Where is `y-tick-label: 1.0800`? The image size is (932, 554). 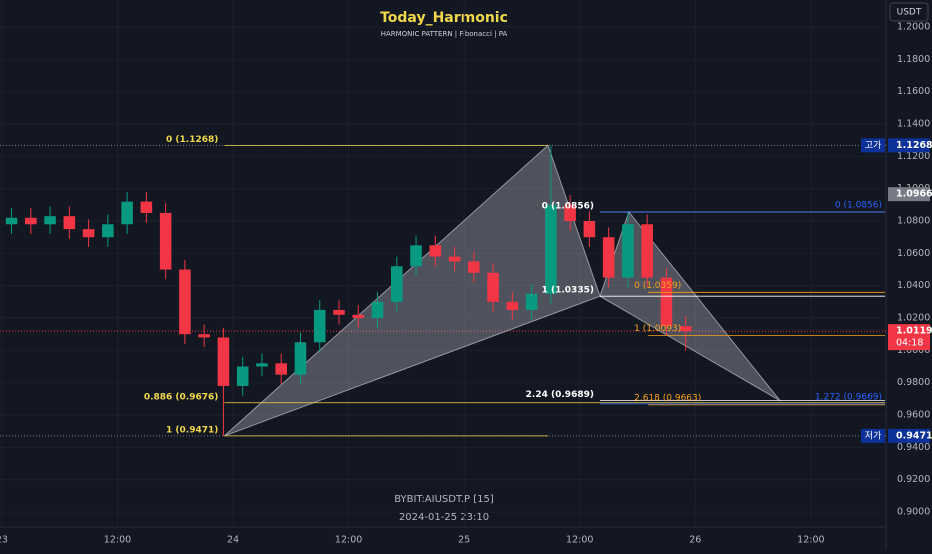
y-tick-label: 1.0800 is located at coordinates (913, 221).